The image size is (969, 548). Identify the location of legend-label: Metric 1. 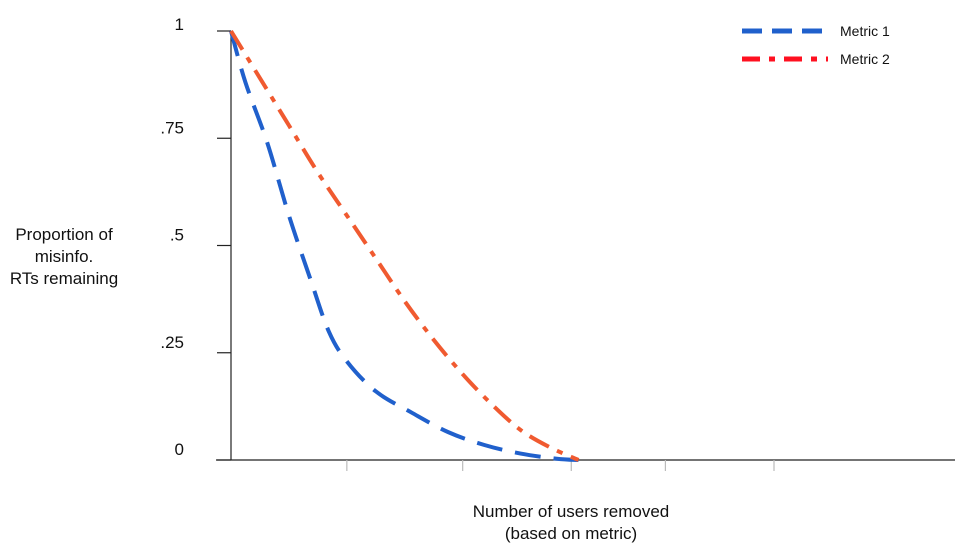
(865, 31).